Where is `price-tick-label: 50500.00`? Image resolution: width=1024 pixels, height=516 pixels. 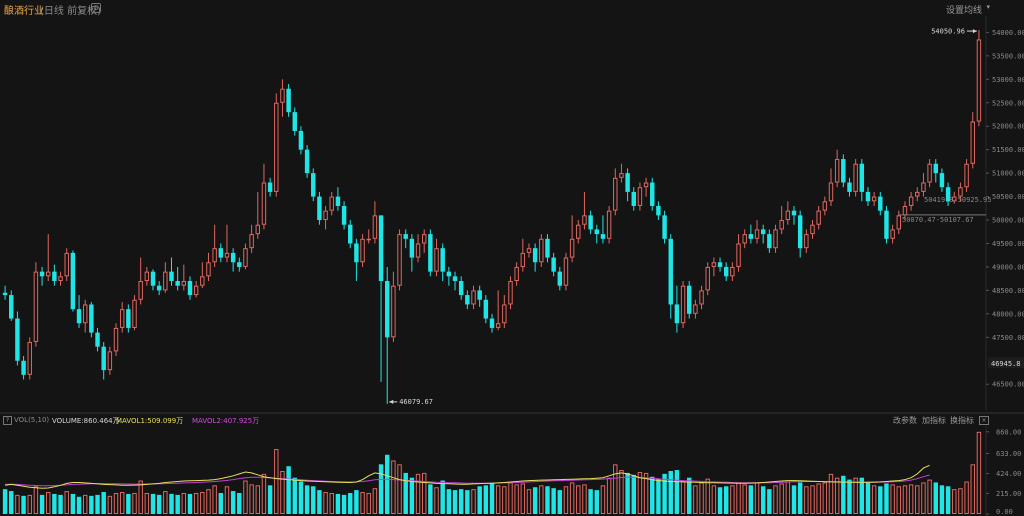
price-tick-label: 50500.00 is located at coordinates (1008, 197).